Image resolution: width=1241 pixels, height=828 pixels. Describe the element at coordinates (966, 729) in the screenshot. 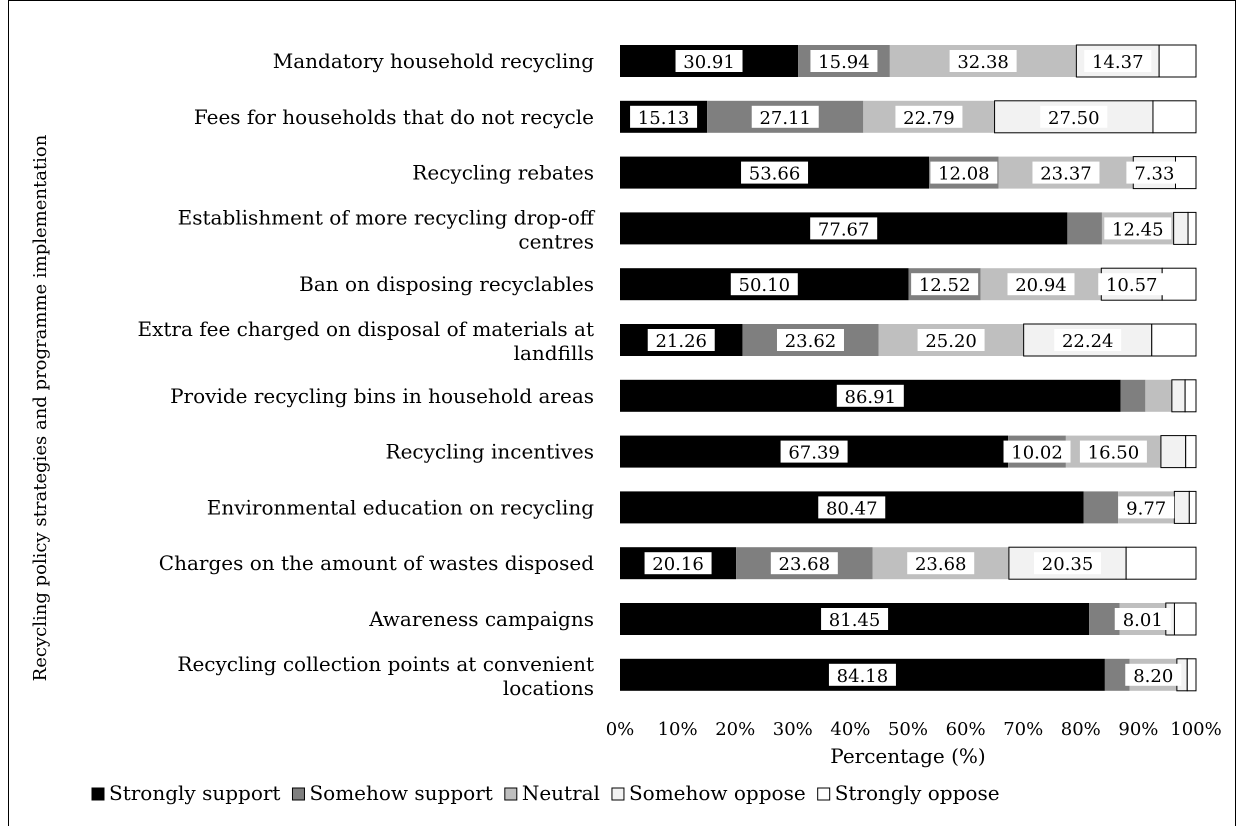

I see `x-tick-label: 60%` at that location.